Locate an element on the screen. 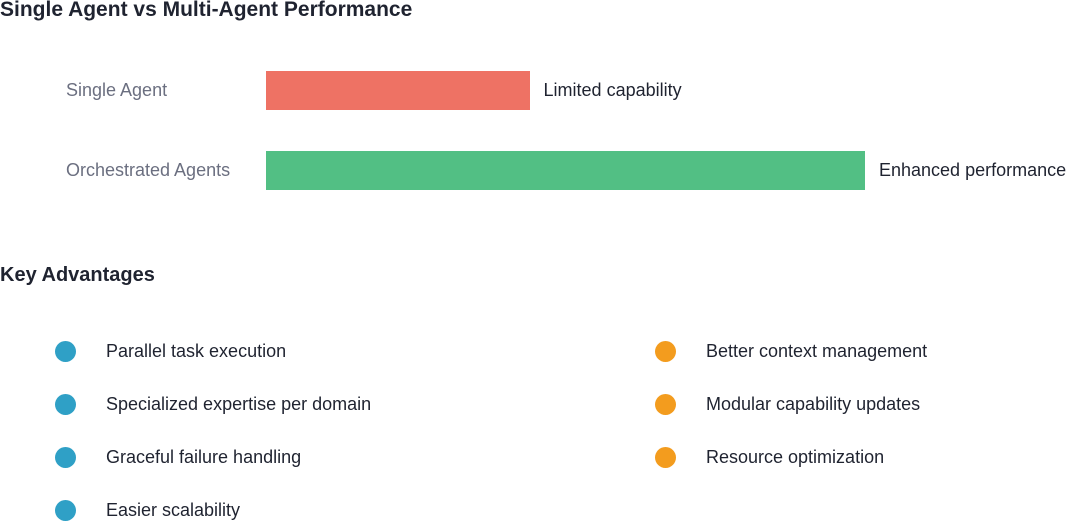 Image resolution: width=1073 pixels, height=523 pixels. advantage-item: Easier scalability is located at coordinates (147, 511).